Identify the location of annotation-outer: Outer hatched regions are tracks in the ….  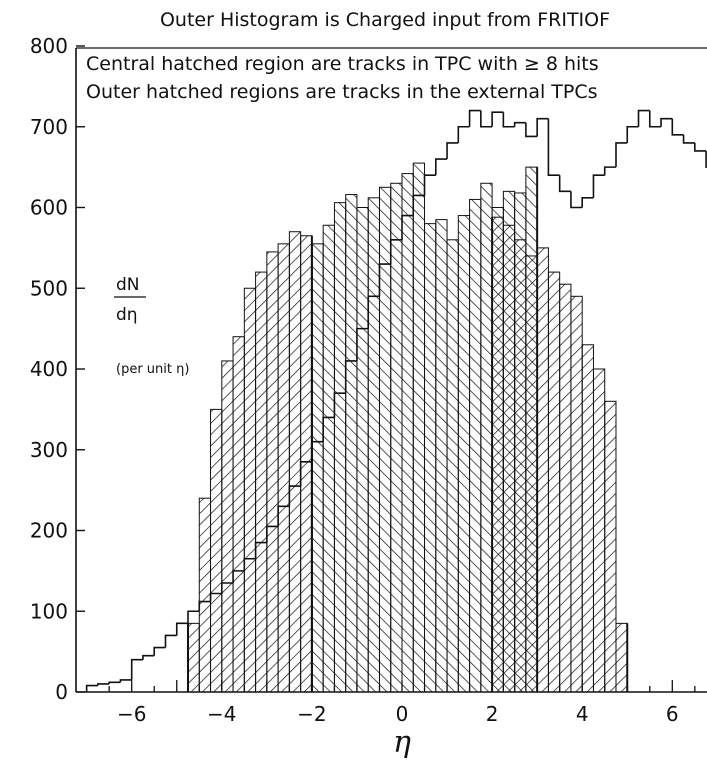
(342, 92).